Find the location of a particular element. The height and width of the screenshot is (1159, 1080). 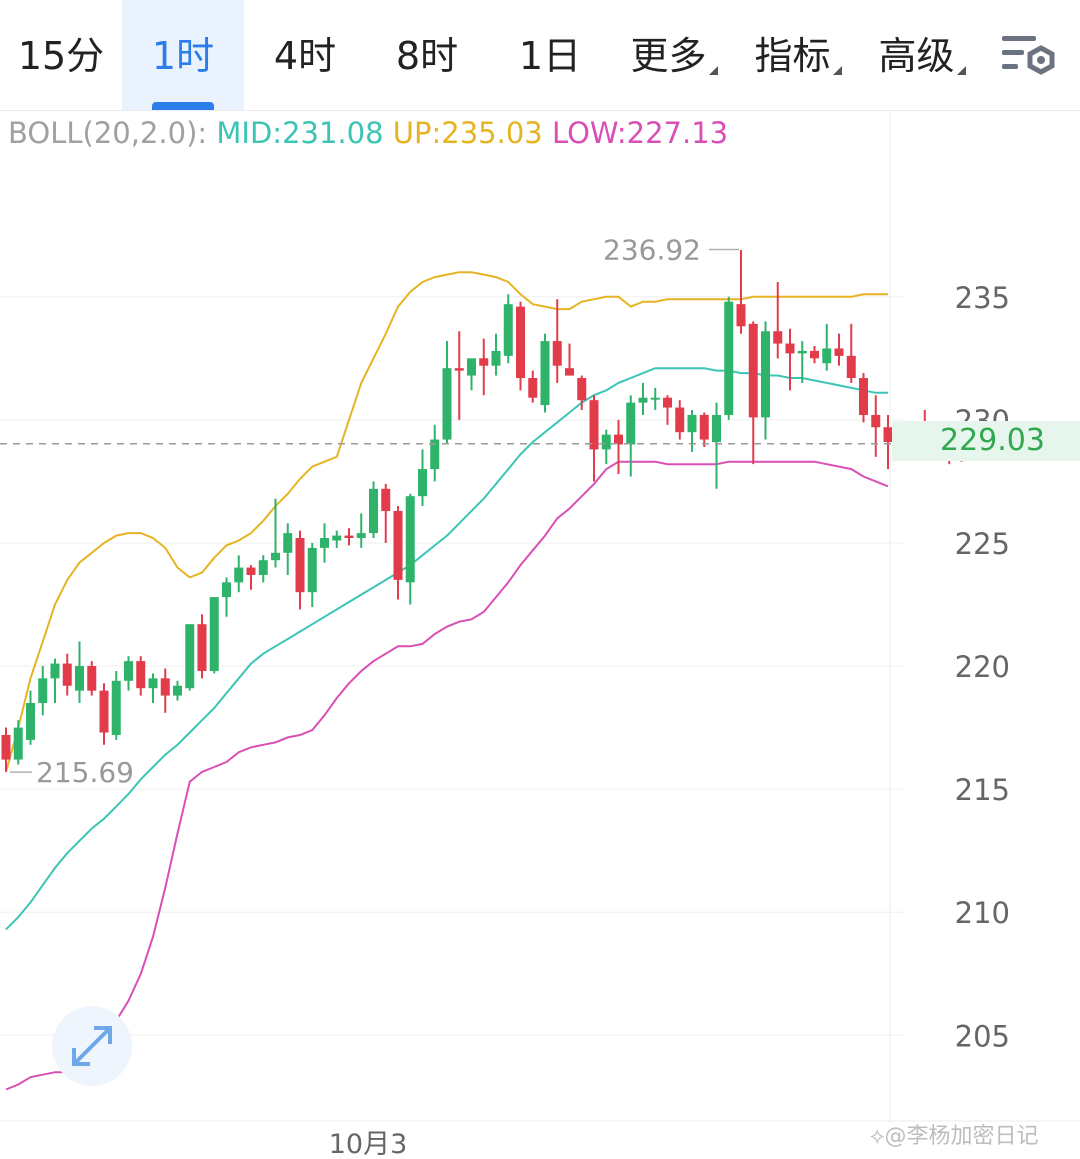

tab-label: 1时 is located at coordinates (183, 56).